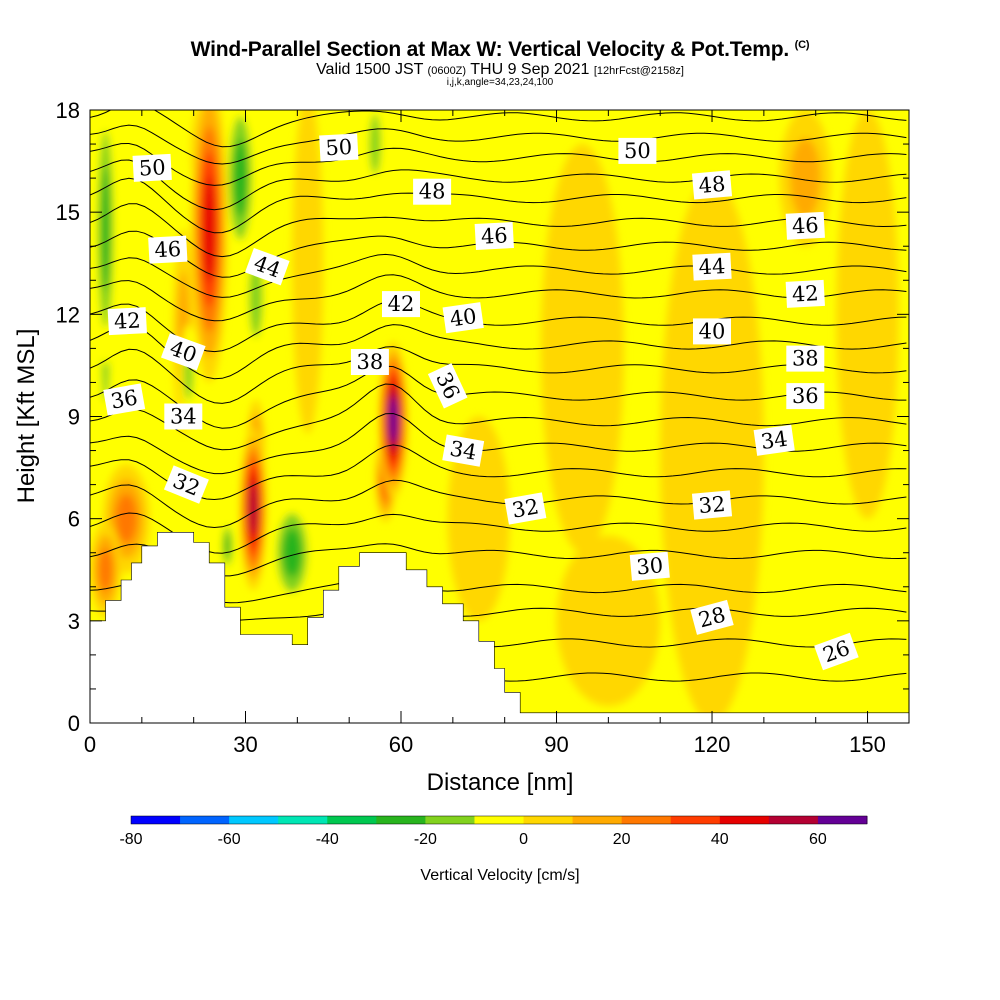 This screenshot has width=1000, height=1000. What do you see at coordinates (74, 621) in the screenshot?
I see `y-tick-label: 3` at bounding box center [74, 621].